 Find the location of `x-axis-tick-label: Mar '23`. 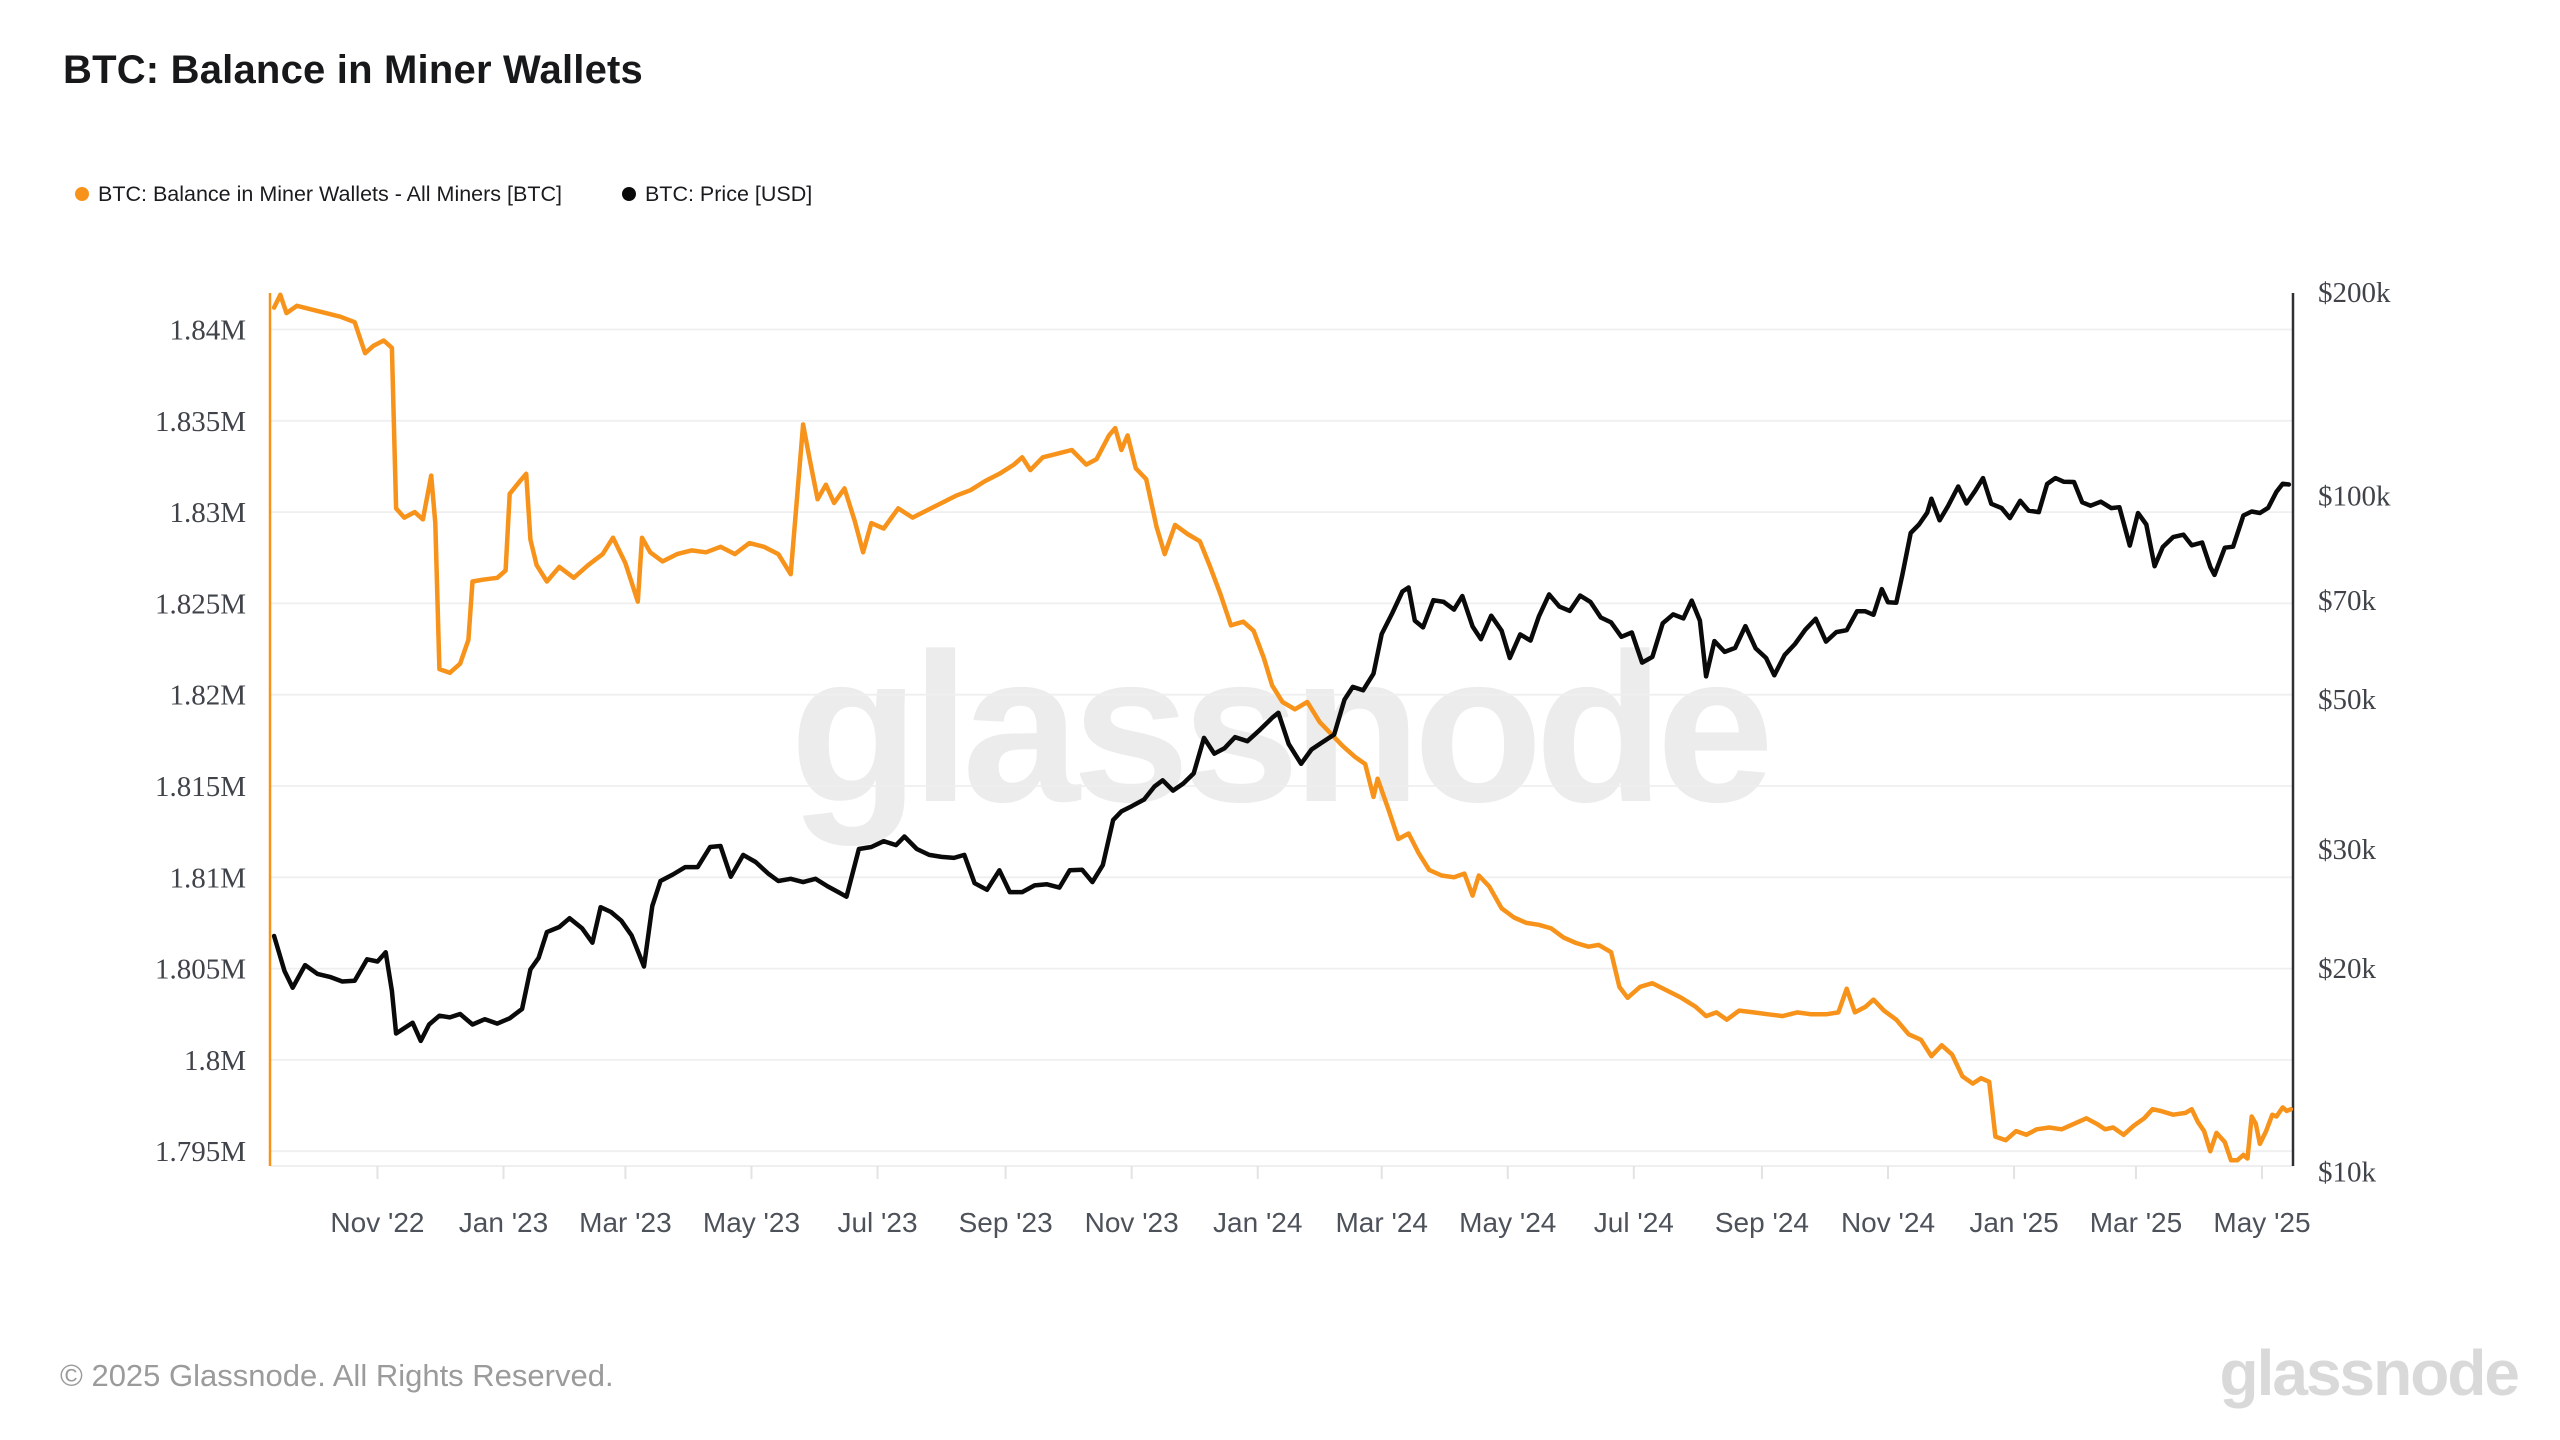

x-axis-tick-label: Mar '23 is located at coordinates (625, 1222).